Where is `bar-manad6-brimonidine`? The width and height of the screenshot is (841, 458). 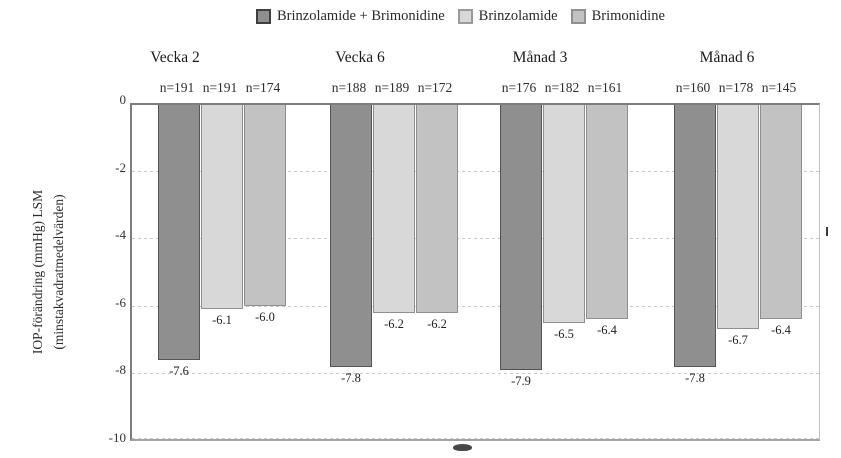
bar-manad6-brimonidine is located at coordinates (781, 212).